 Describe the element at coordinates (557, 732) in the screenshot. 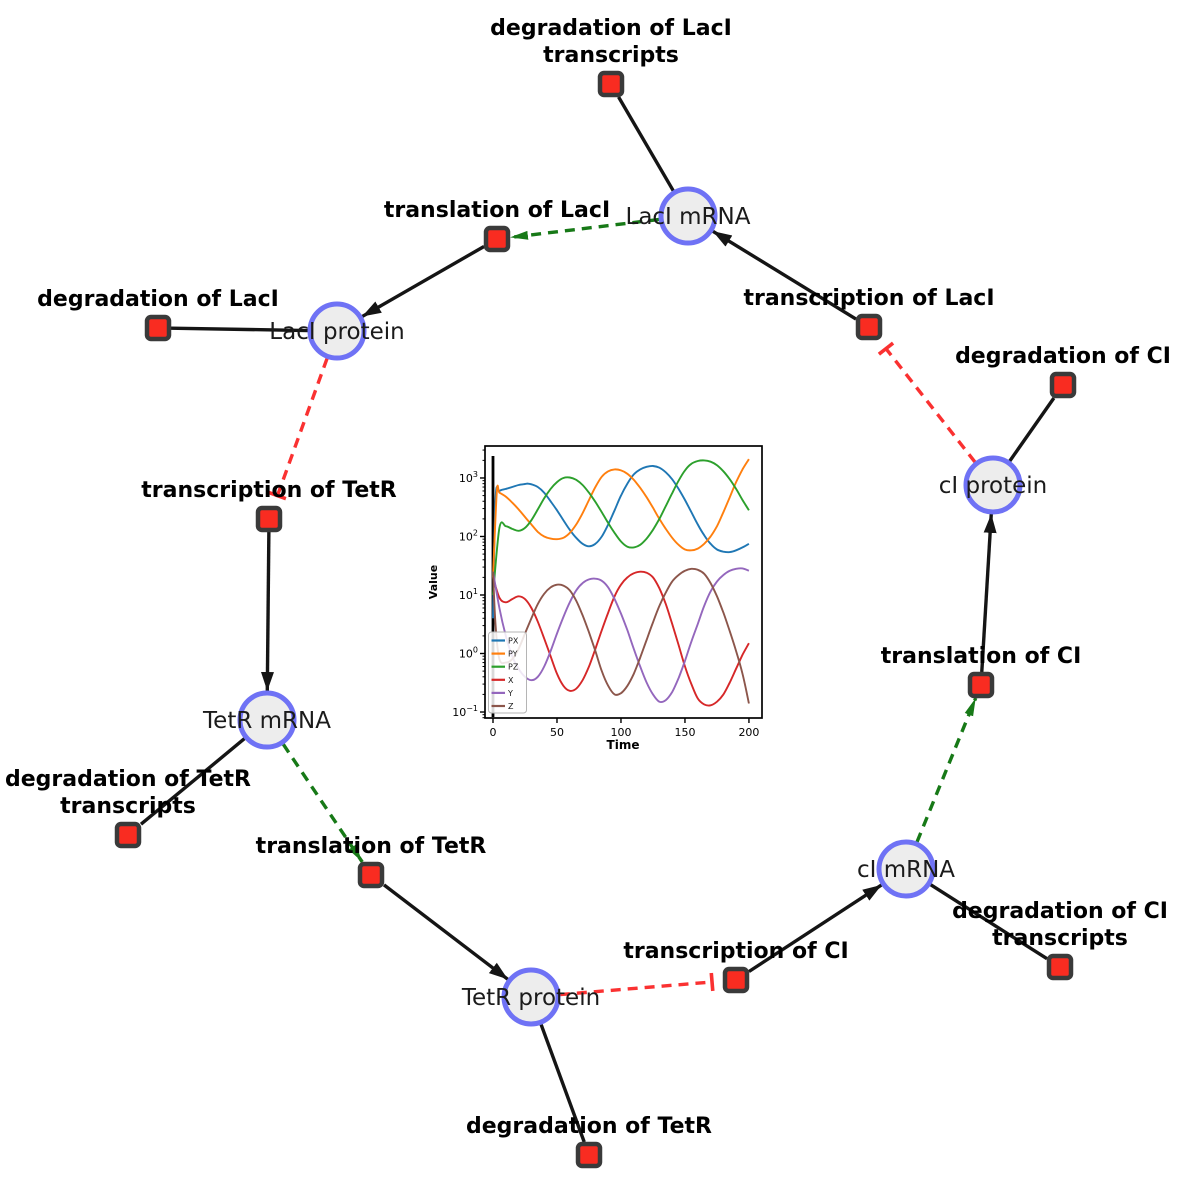

I see `x-tick-label: 50` at that location.